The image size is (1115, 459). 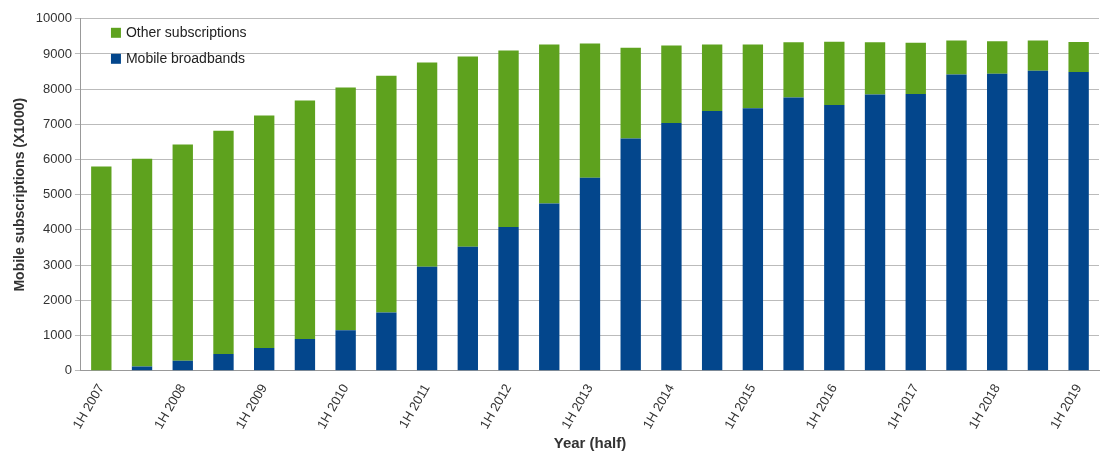 What do you see at coordinates (57, 194) in the screenshot?
I see `y-tick-label: 5000` at bounding box center [57, 194].